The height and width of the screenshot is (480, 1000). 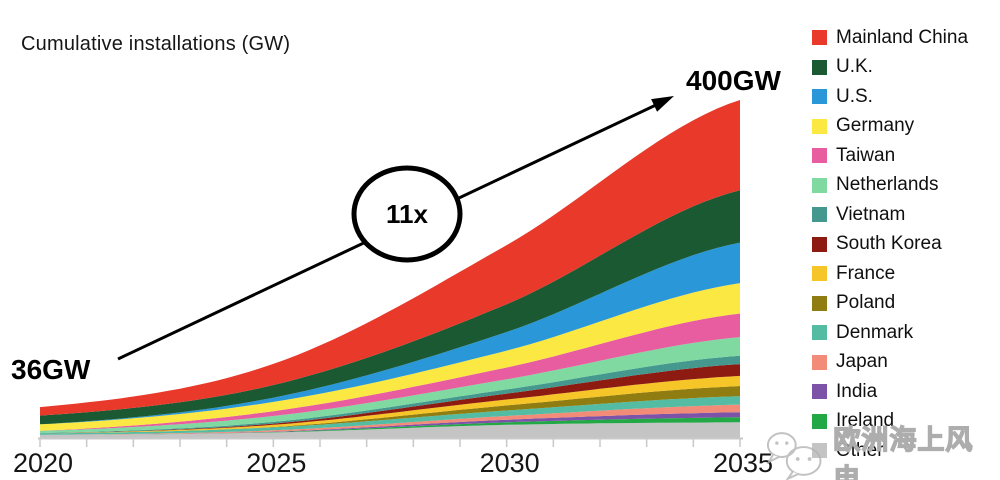 What do you see at coordinates (890, 68) in the screenshot?
I see `legend-item-u-k: U.K.` at bounding box center [890, 68].